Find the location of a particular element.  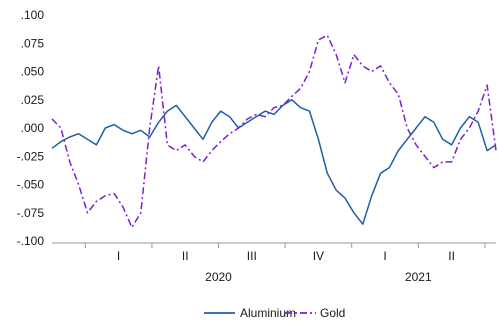

y-tick-label: -.050 is located at coordinates (31, 185).